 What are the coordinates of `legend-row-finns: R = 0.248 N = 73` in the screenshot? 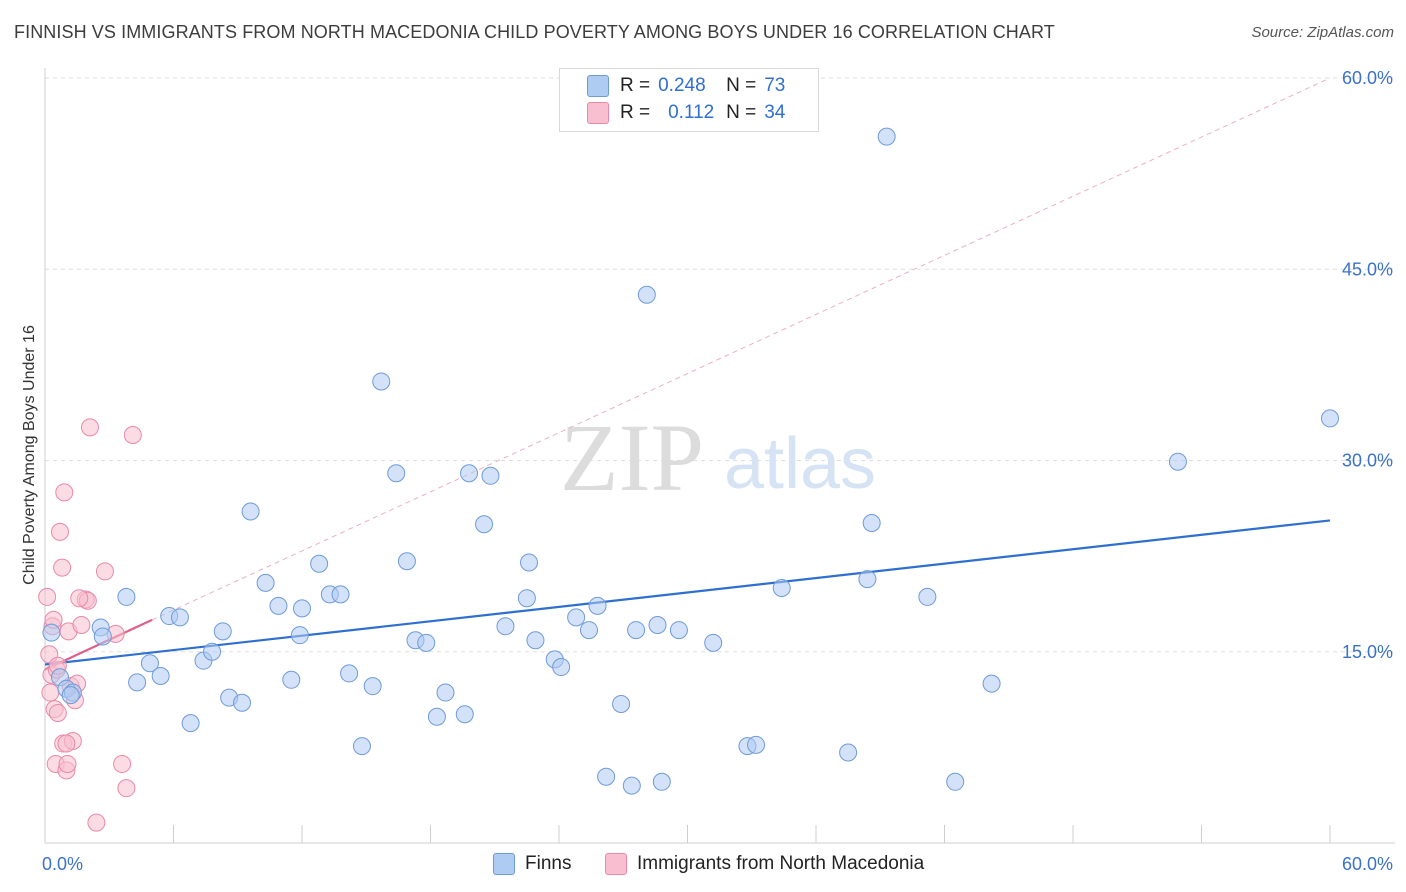 It's located at (686, 86).